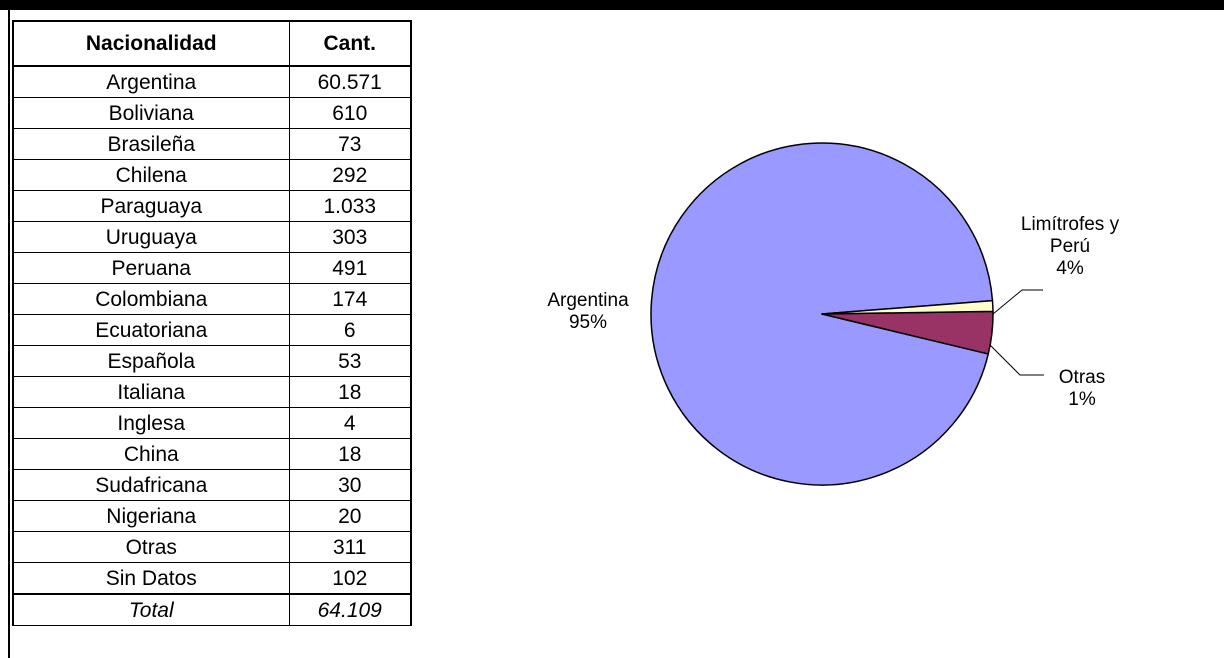 The image size is (1224, 658). Describe the element at coordinates (612, 5) in the screenshot. I see `top-border` at that location.